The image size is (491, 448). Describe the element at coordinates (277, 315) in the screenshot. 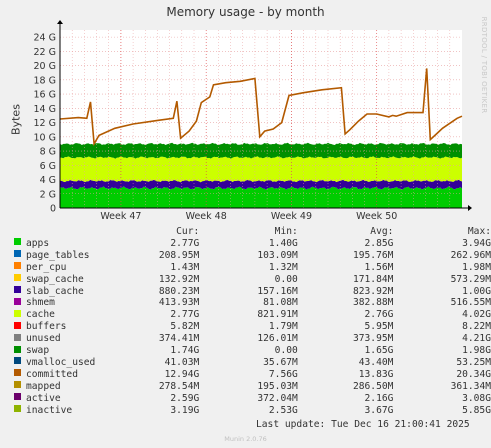

I see `legend-min-value: 821.91M` at that location.